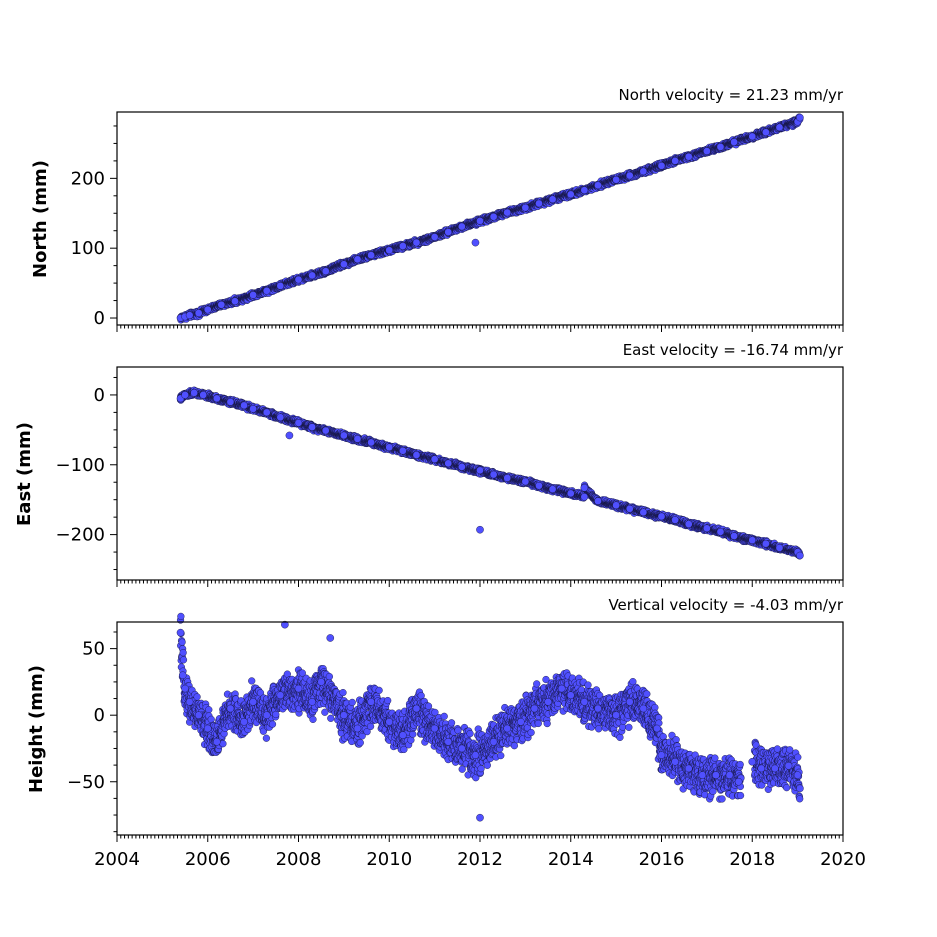  Describe the element at coordinates (490, 473) in the screenshot. I see `east-points` at that location.